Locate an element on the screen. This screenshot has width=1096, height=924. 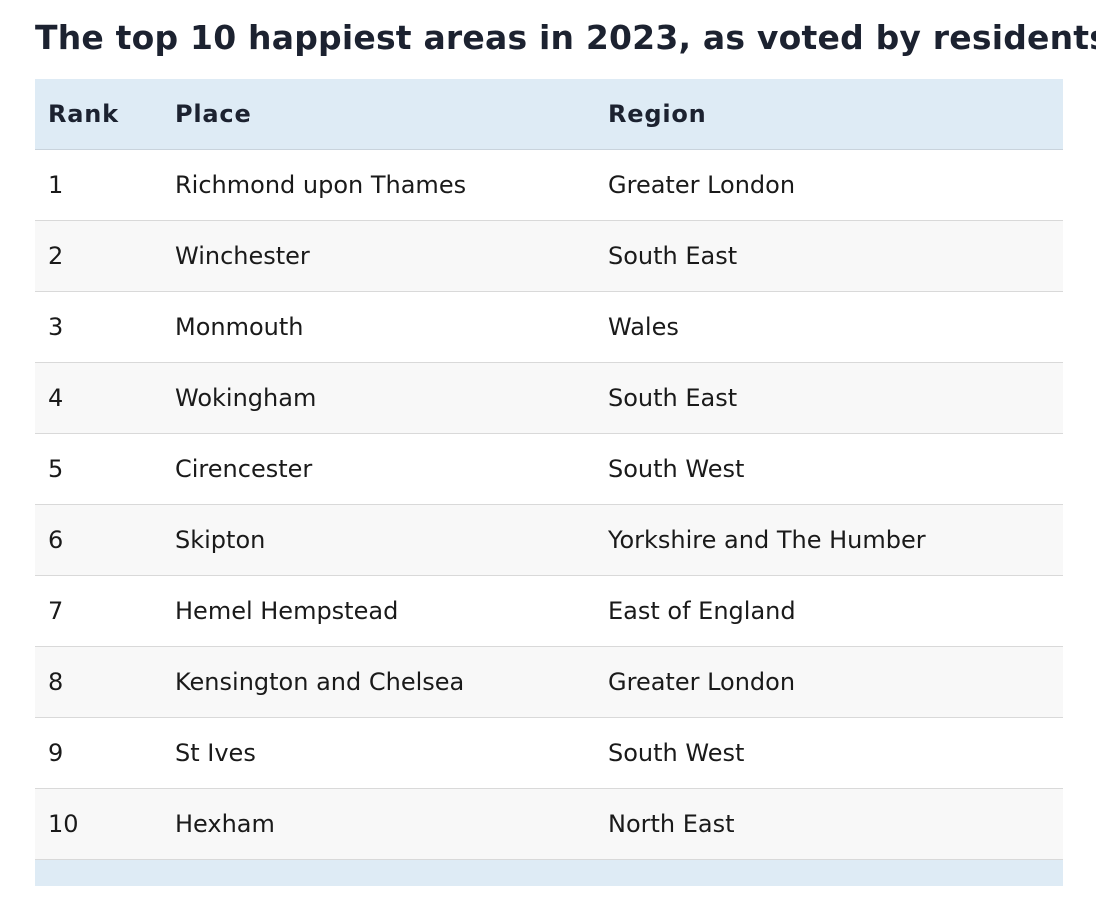
table-row: 4 Wokingham South East is located at coordinates (549, 398).